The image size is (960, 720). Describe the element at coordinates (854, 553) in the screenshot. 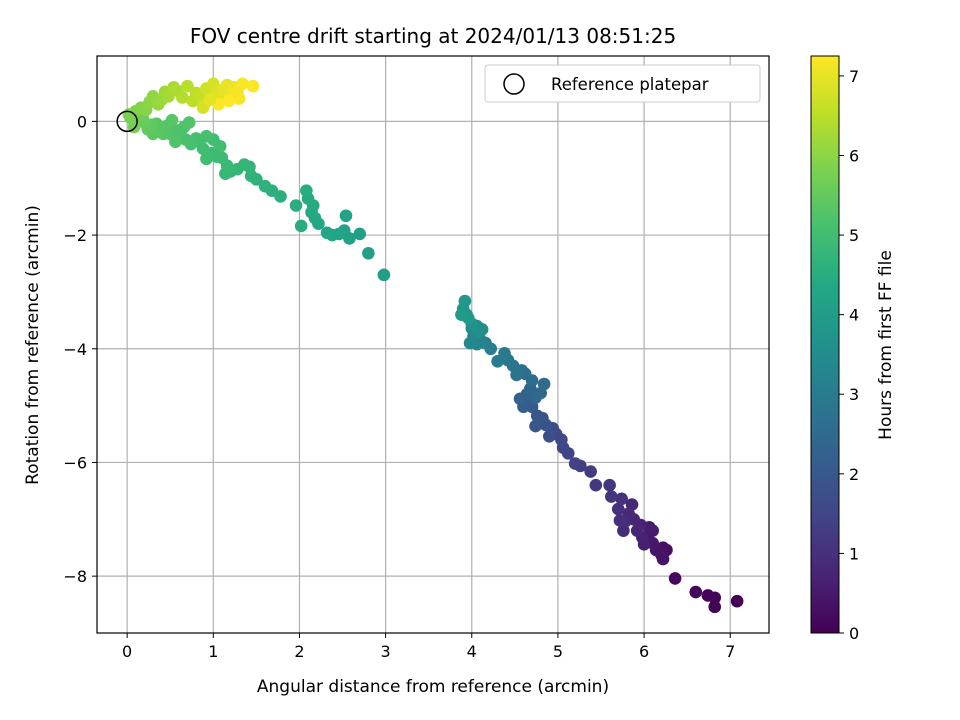

I see `colorbar-tick-label: 1` at that location.